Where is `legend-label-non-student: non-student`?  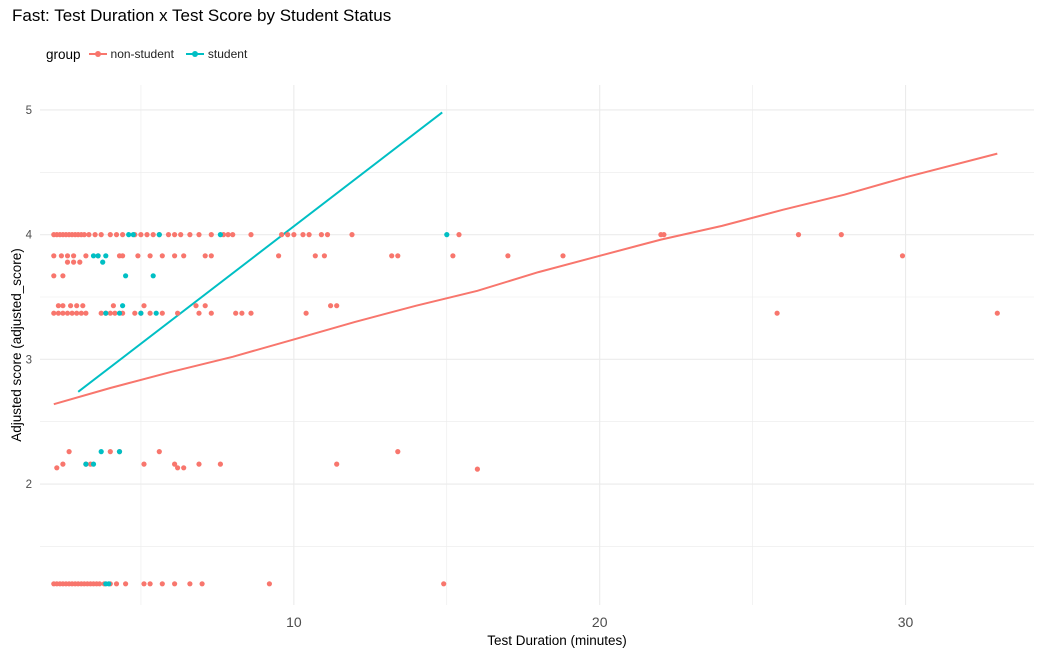
legend-label-non-student: non-student is located at coordinates (142, 54).